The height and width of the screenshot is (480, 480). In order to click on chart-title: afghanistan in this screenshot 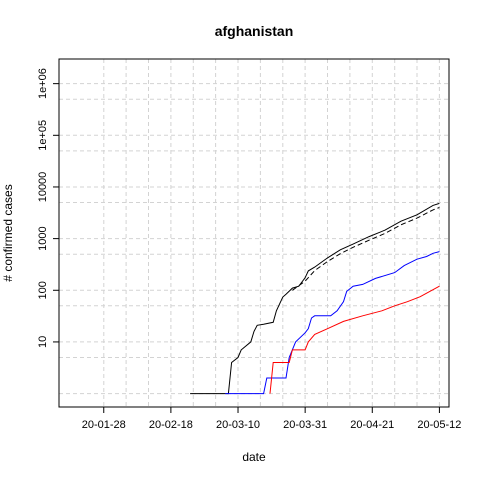, I will do `click(254, 31)`.